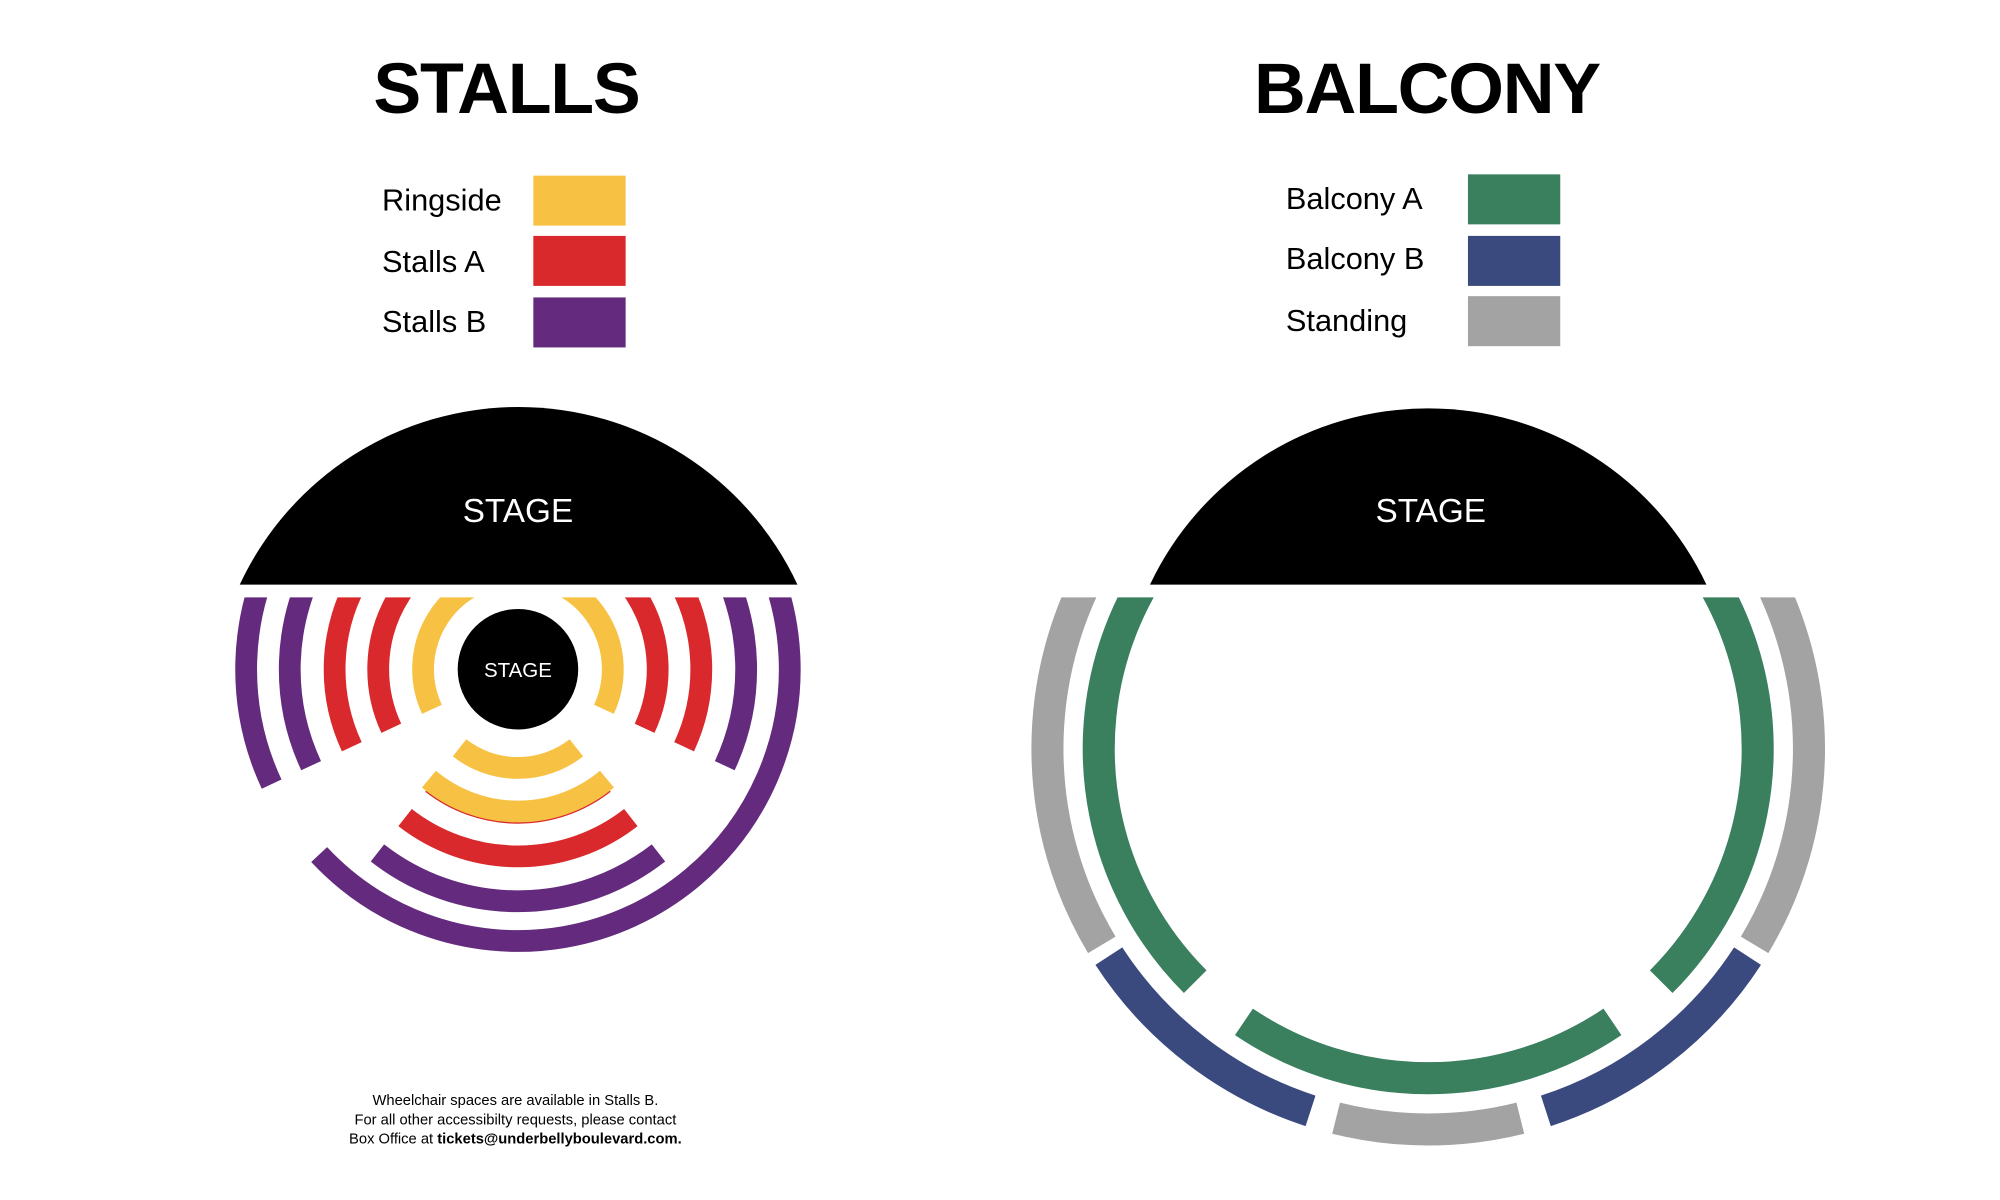 The height and width of the screenshot is (1200, 2000). What do you see at coordinates (518, 511) in the screenshot?
I see `stalls-stage-label: STAGE` at bounding box center [518, 511].